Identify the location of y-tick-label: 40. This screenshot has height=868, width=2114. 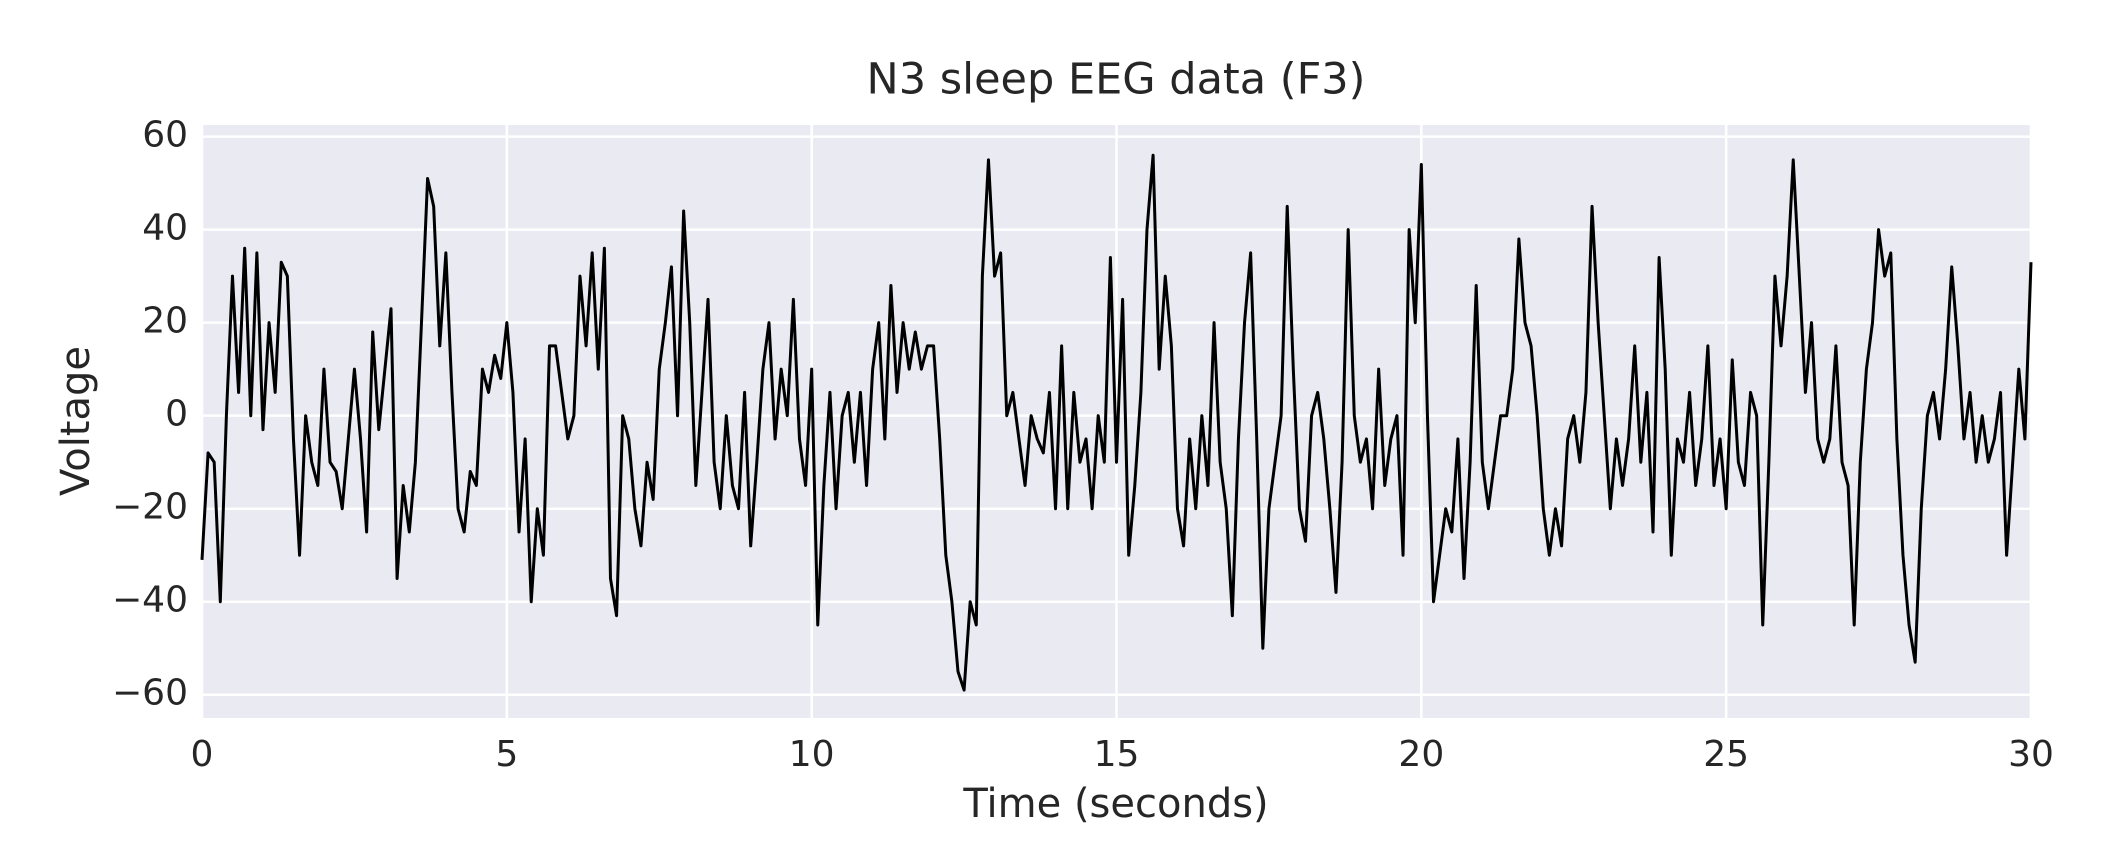
(165, 228).